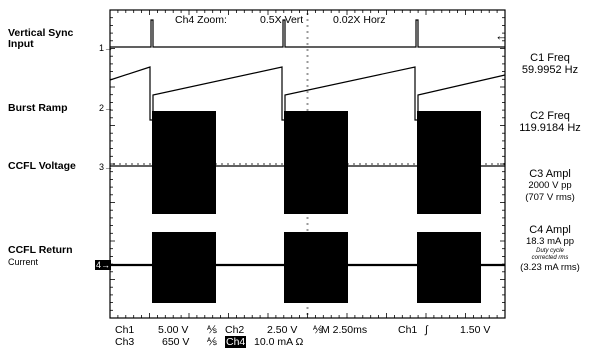 Image resolution: width=595 pixels, height=351 pixels. What do you see at coordinates (103, 265) in the screenshot?
I see `ch4-marker: 4→` at bounding box center [103, 265].